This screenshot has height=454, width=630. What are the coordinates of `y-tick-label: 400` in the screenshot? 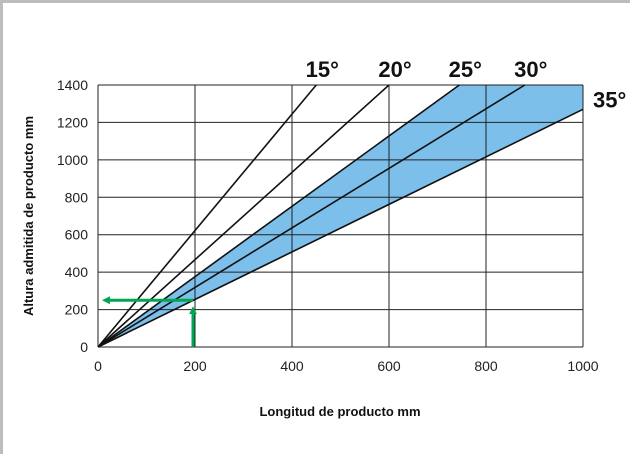 It's located at (77, 272).